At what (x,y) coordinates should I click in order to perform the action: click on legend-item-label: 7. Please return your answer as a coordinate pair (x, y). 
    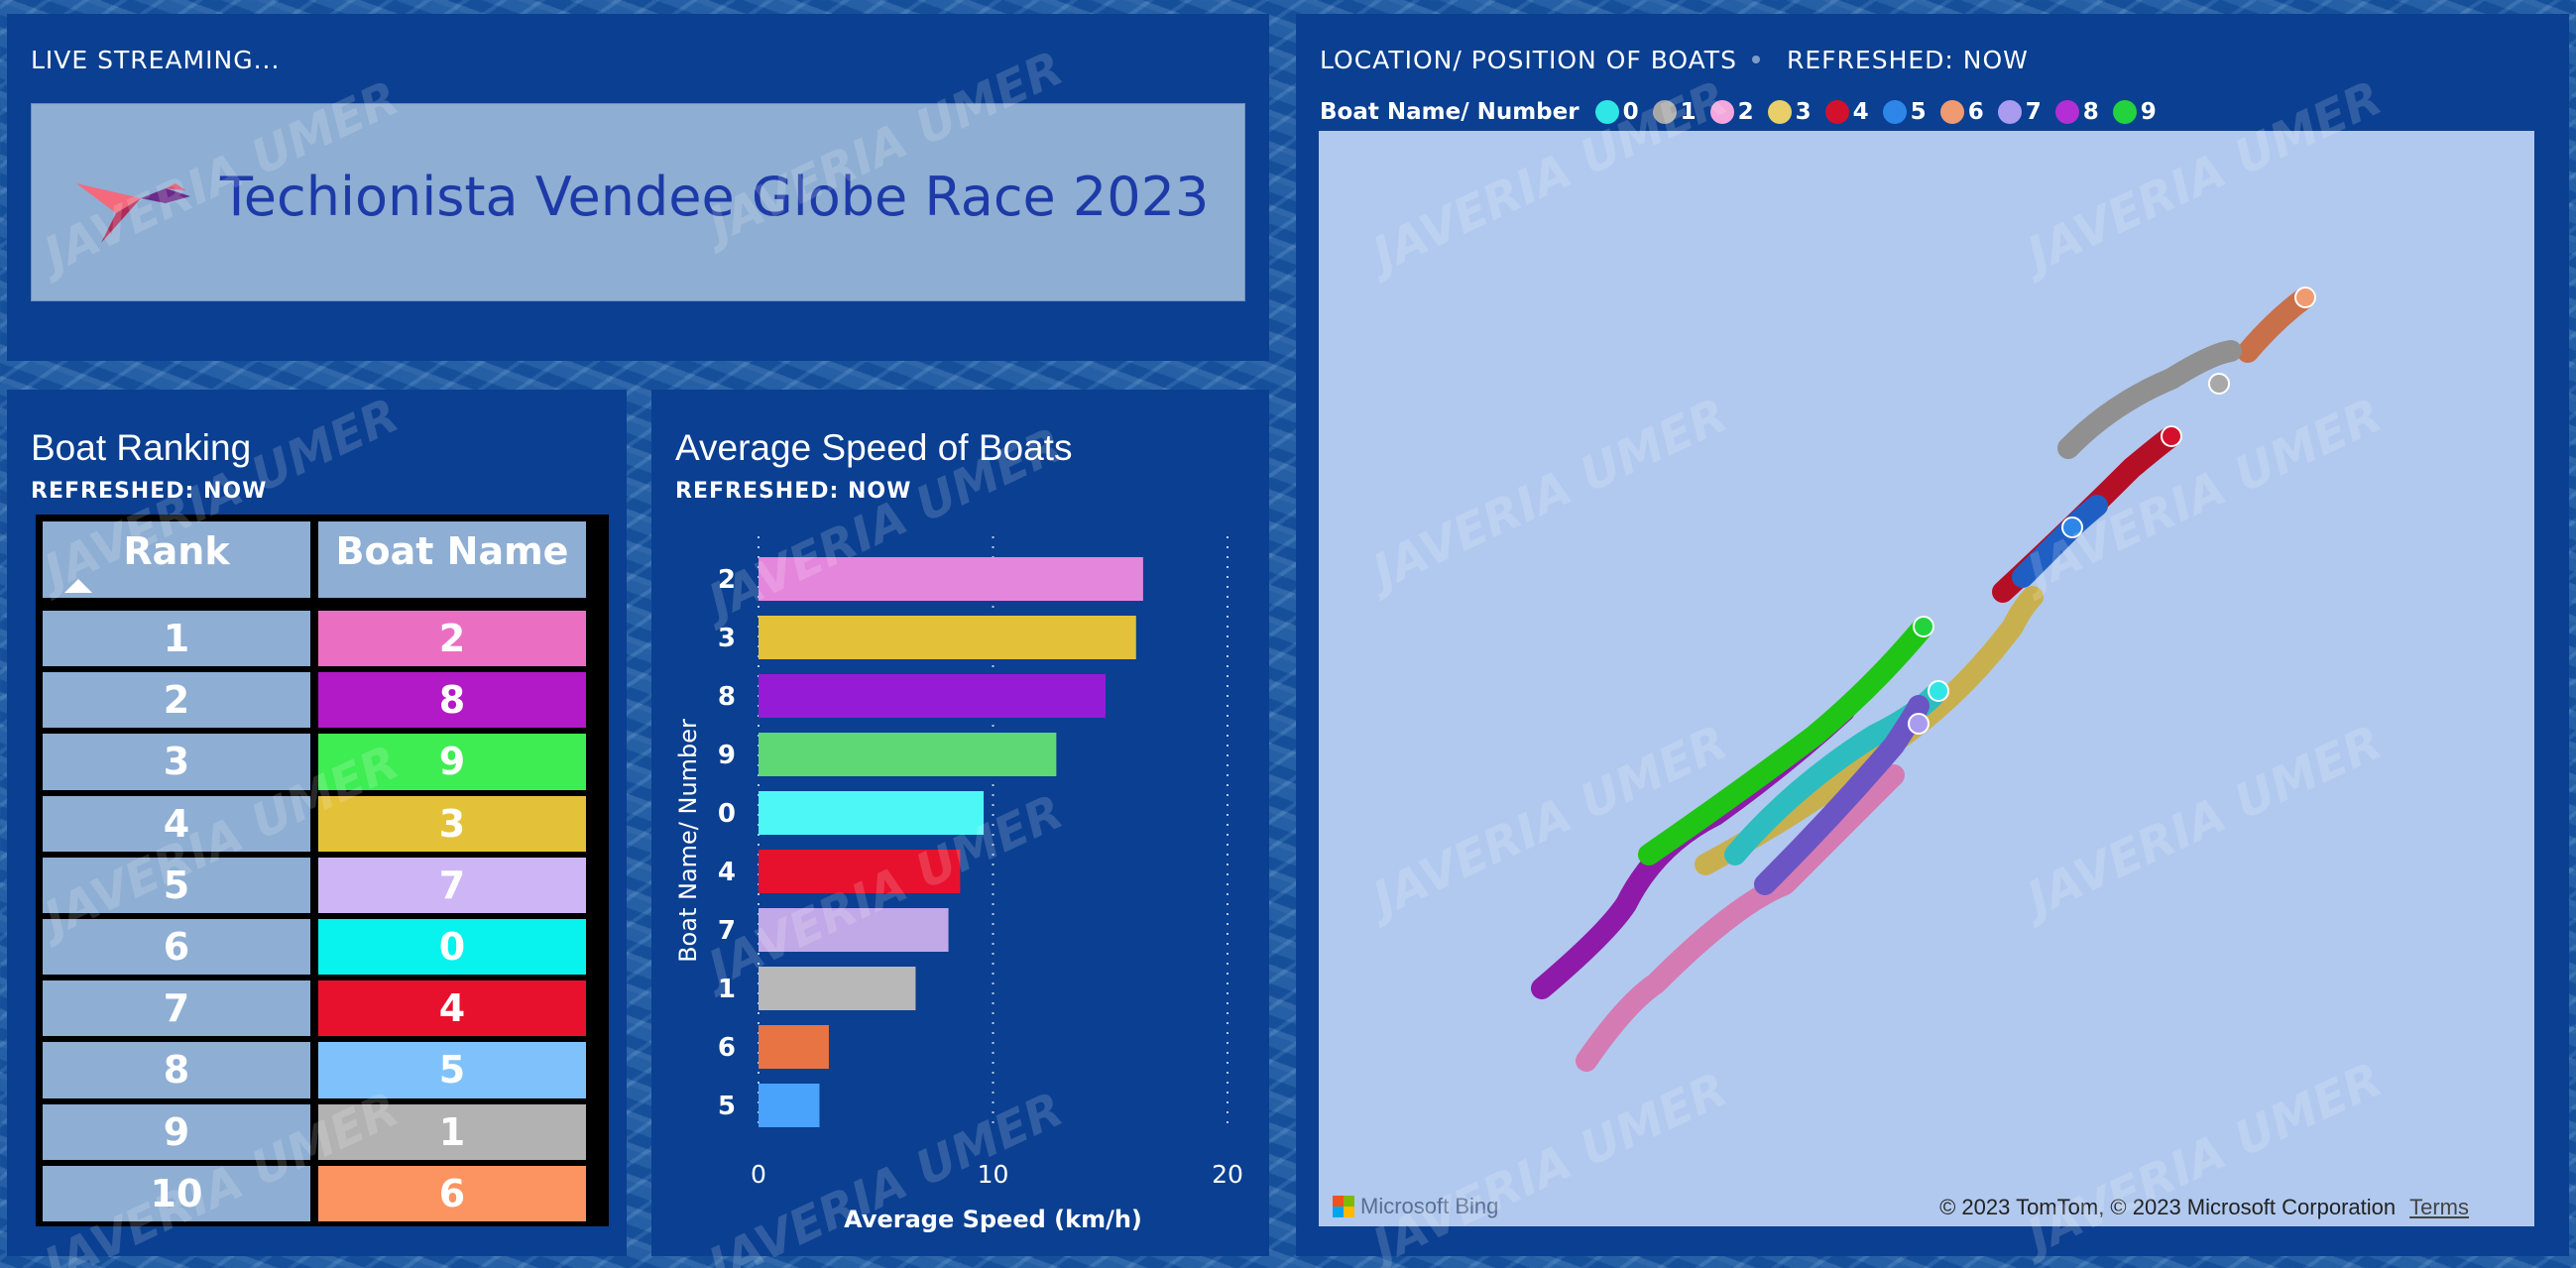
    Looking at the image, I should click on (2033, 112).